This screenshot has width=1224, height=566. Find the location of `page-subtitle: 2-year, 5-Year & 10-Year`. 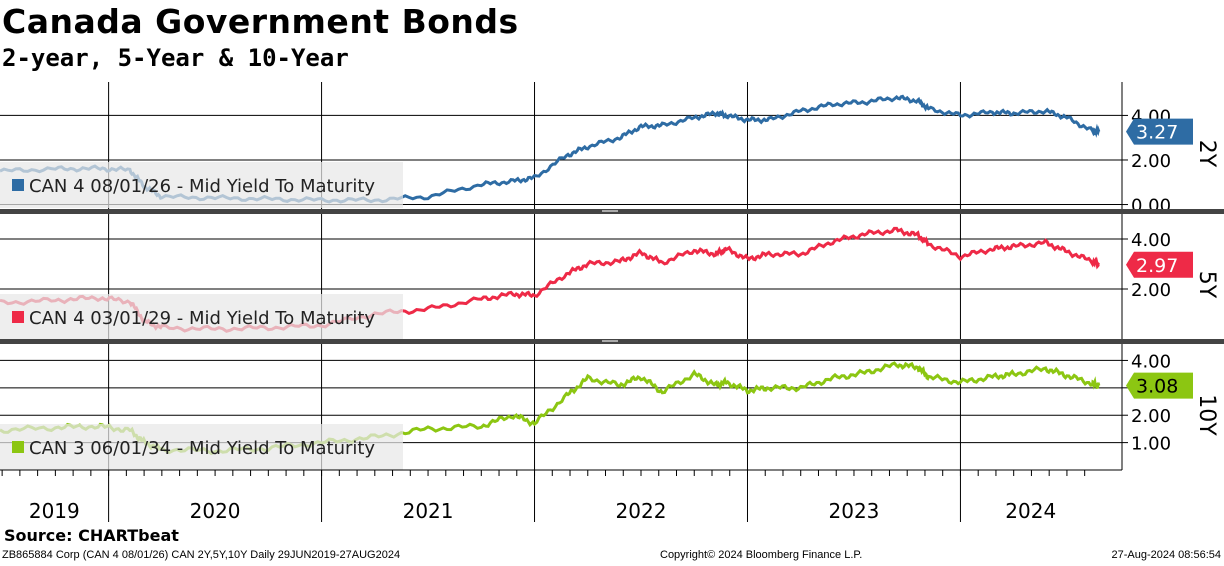

page-subtitle: 2-year, 5-Year & 10-Year is located at coordinates (175, 58).